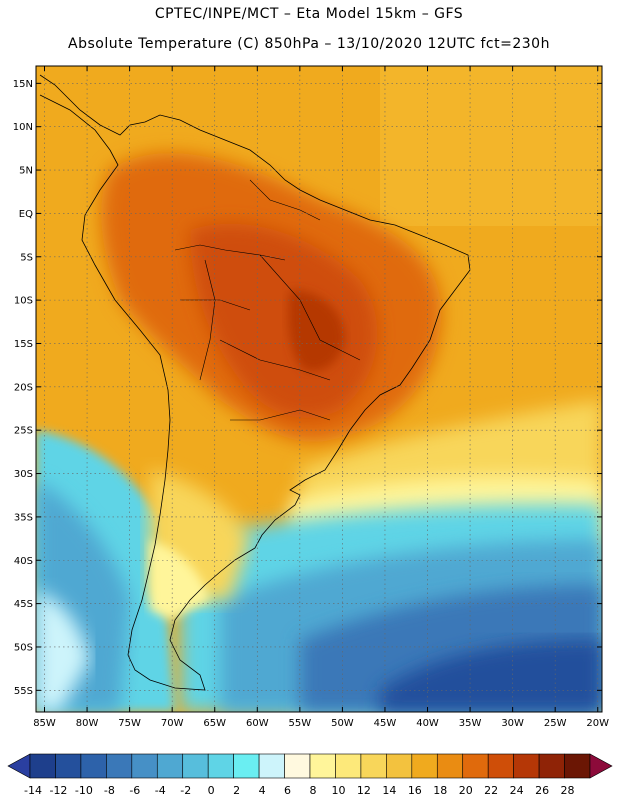 This screenshot has width=618, height=800. I want to click on field-patagonia-cream, so click(180, 580).